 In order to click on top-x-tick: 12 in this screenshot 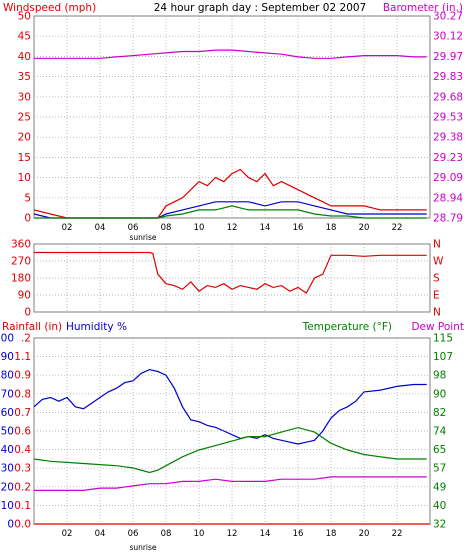, I will do `click(232, 228)`.